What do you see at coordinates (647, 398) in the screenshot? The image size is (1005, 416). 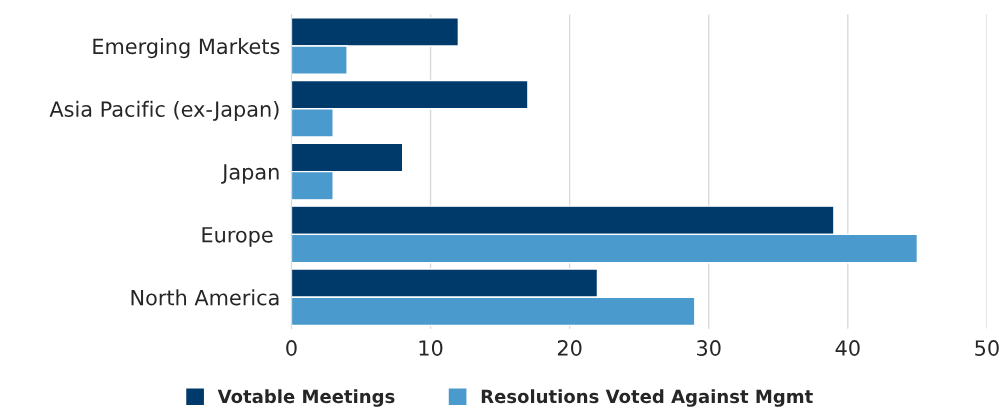 I see `legend-label: Resolutions Voted Against Mgmt` at bounding box center [647, 398].